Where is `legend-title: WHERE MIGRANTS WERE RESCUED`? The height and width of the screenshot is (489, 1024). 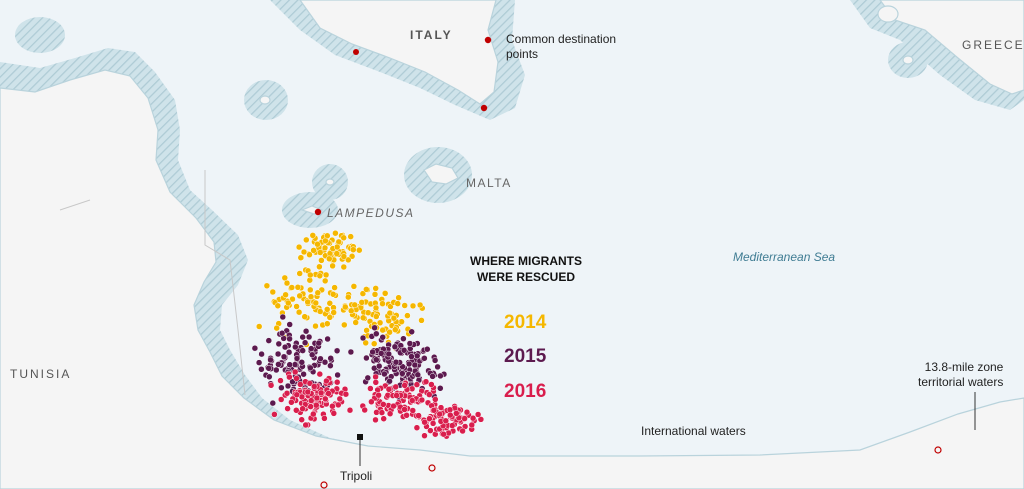
legend-title: WHERE MIGRANTS WERE RESCUED is located at coordinates (526, 269).